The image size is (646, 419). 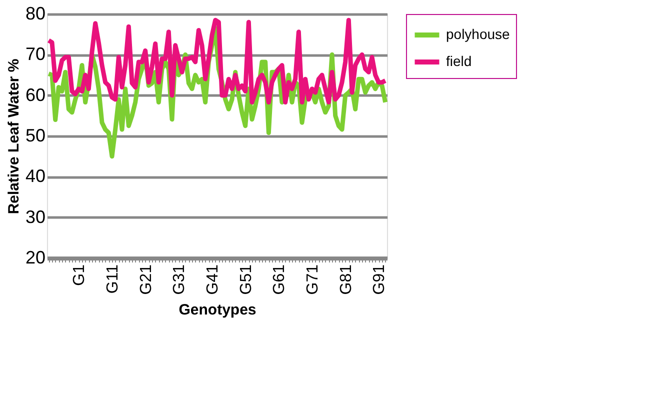 I want to click on line-series, so click(x=217, y=61).